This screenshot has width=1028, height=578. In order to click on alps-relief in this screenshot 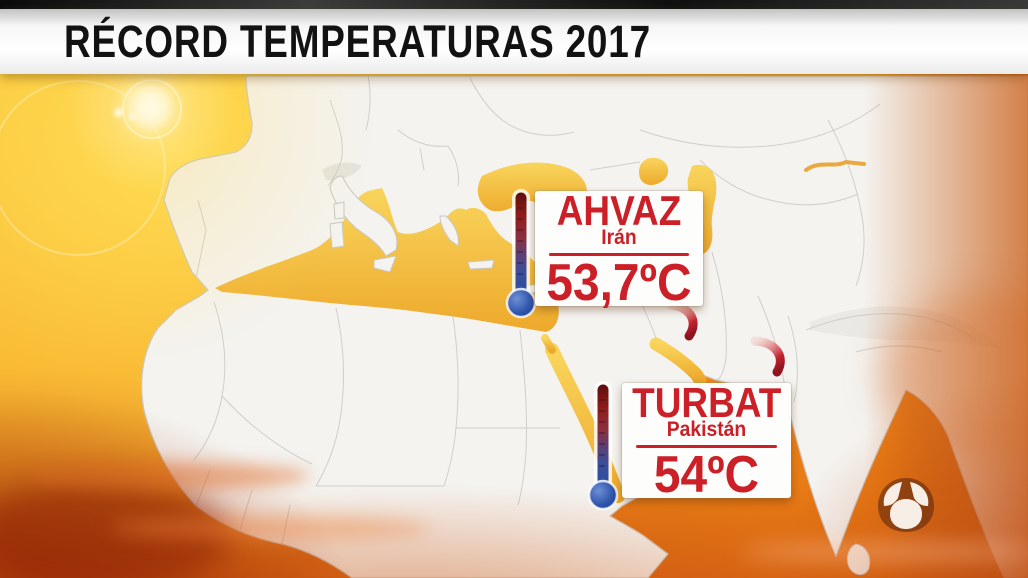, I will do `click(342, 171)`.